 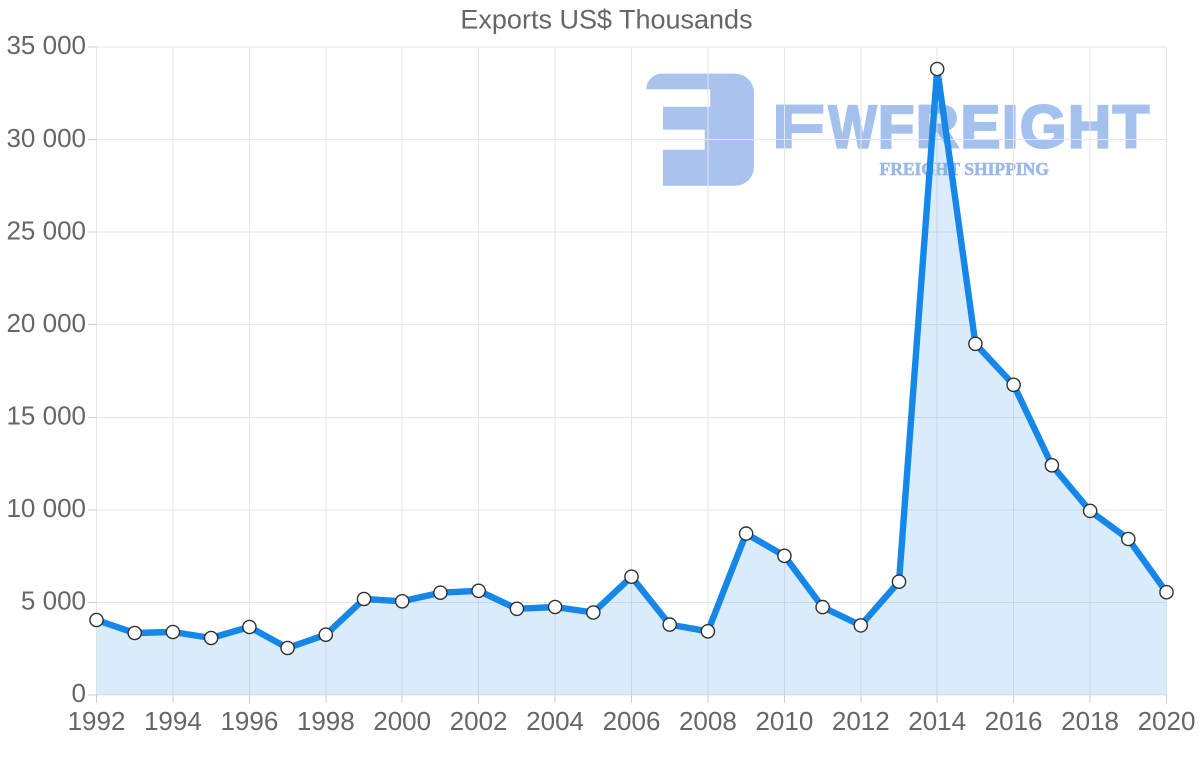 I want to click on svg-text: 1996, so click(x=249, y=721).